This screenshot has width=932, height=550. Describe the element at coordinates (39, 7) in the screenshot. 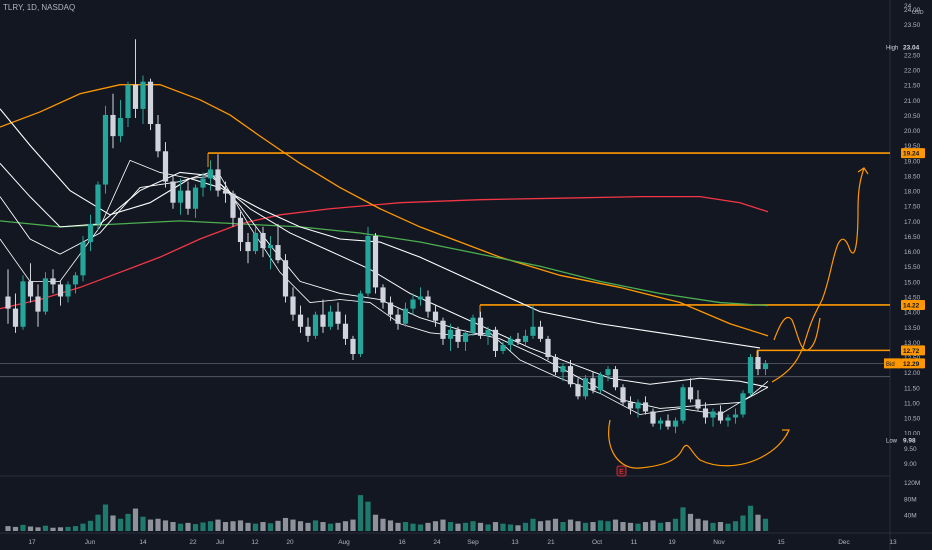

I see `symbol-title: TLRY, 1D, NASDAQ` at that location.